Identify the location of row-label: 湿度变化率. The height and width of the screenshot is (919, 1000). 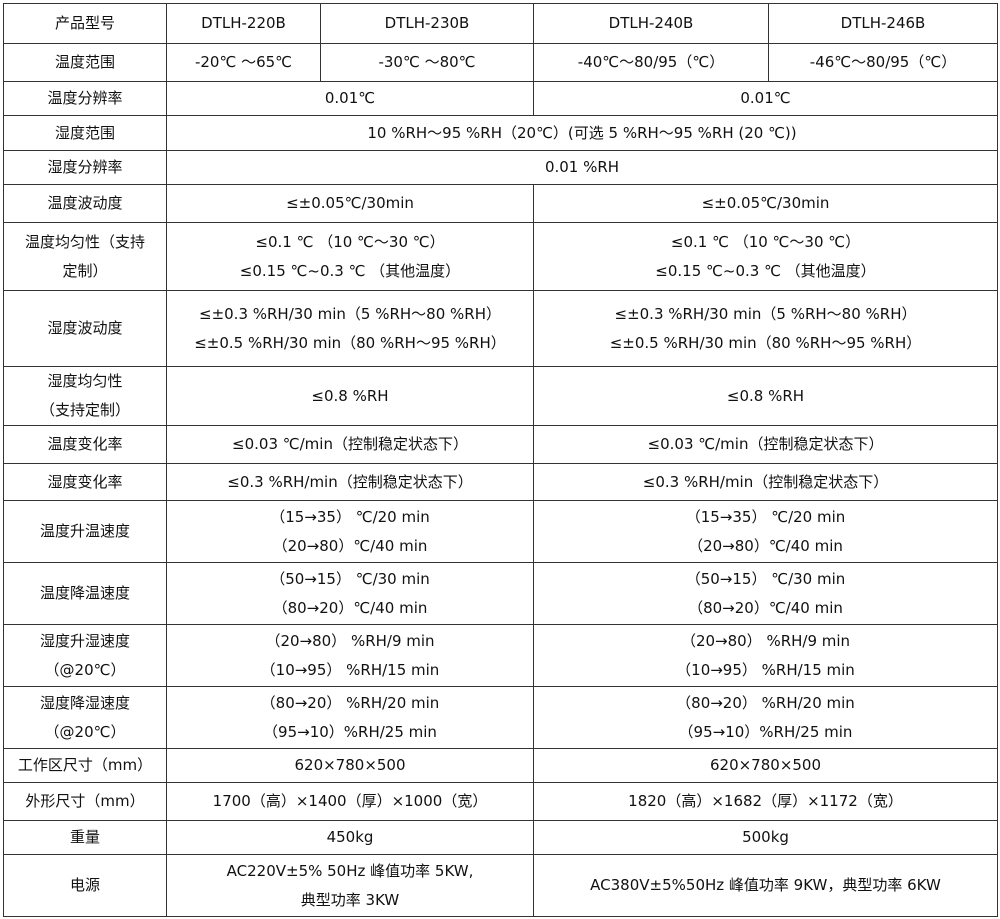
(85, 482).